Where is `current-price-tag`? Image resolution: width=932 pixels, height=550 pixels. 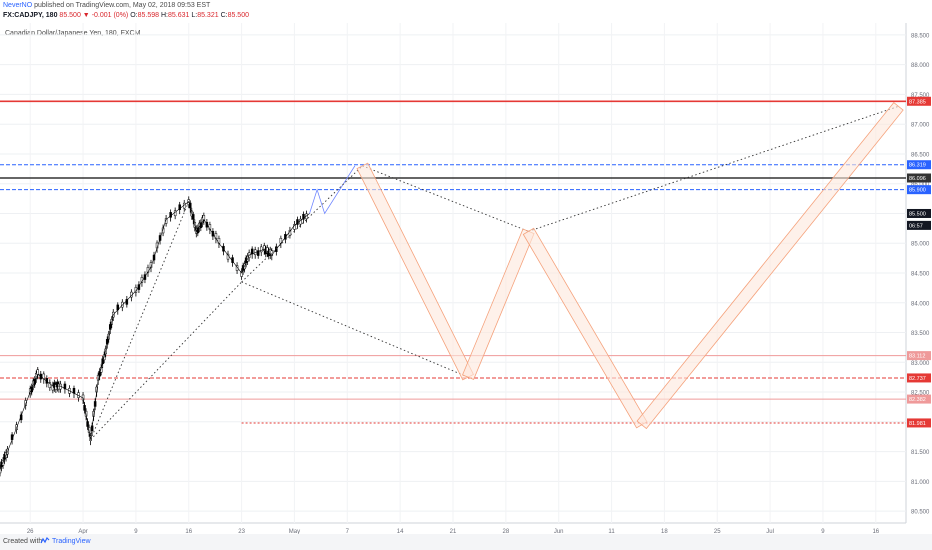 current-price-tag is located at coordinates (919, 213).